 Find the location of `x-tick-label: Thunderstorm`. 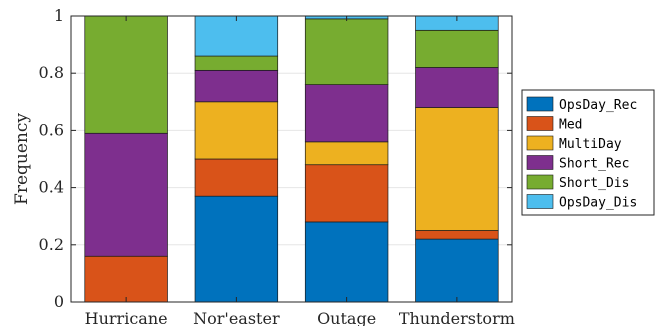

x-tick-label: Thunderstorm is located at coordinates (457, 317).